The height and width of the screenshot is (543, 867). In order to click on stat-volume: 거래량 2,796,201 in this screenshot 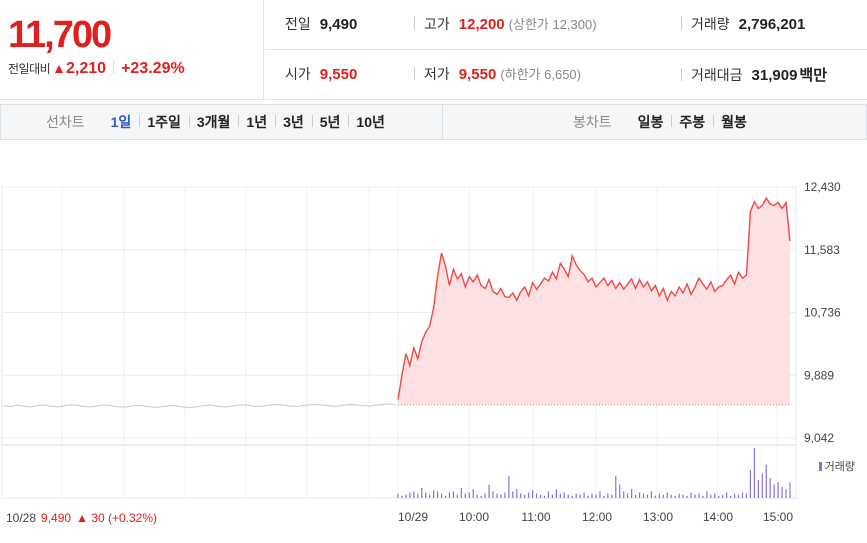, I will do `click(743, 24)`.